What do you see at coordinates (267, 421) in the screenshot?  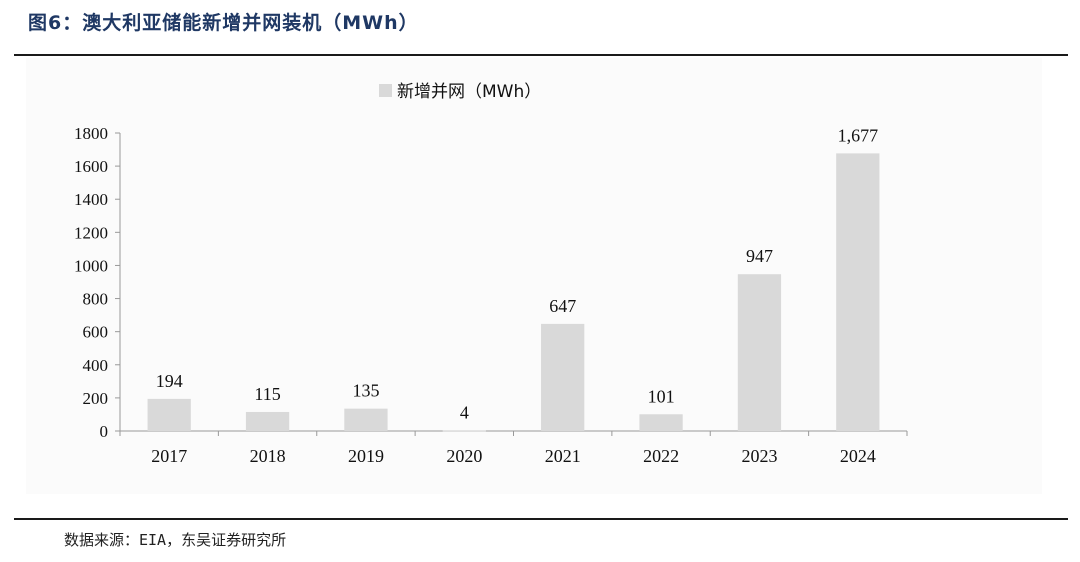 I see `bar-2018` at bounding box center [267, 421].